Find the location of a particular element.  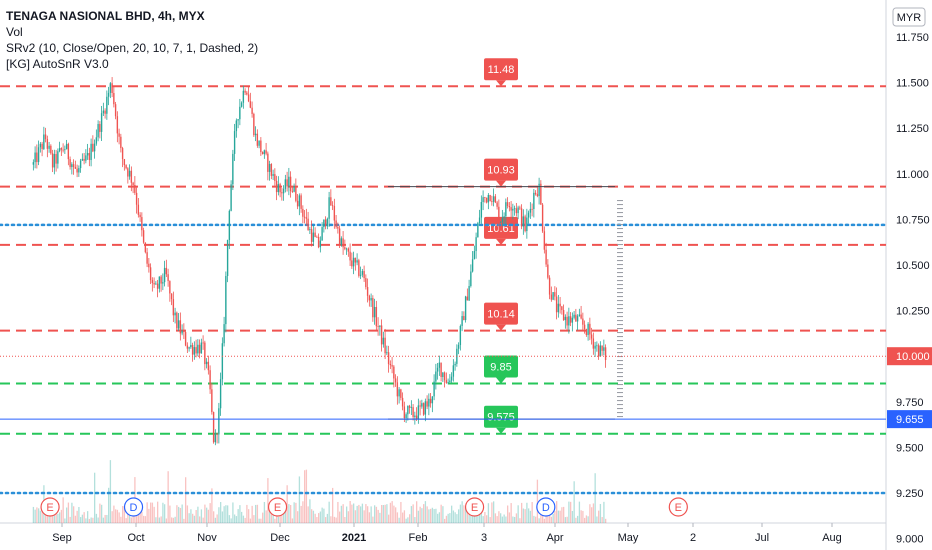

event-letter: E is located at coordinates (49, 508).